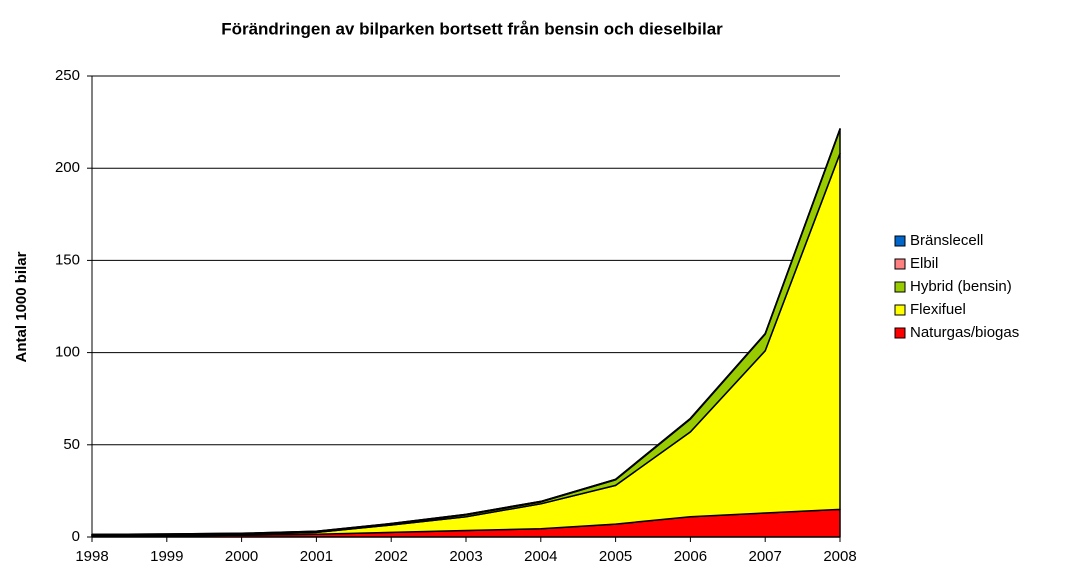  What do you see at coordinates (166, 556) in the screenshot?
I see `x-tick-label: 1999` at bounding box center [166, 556].